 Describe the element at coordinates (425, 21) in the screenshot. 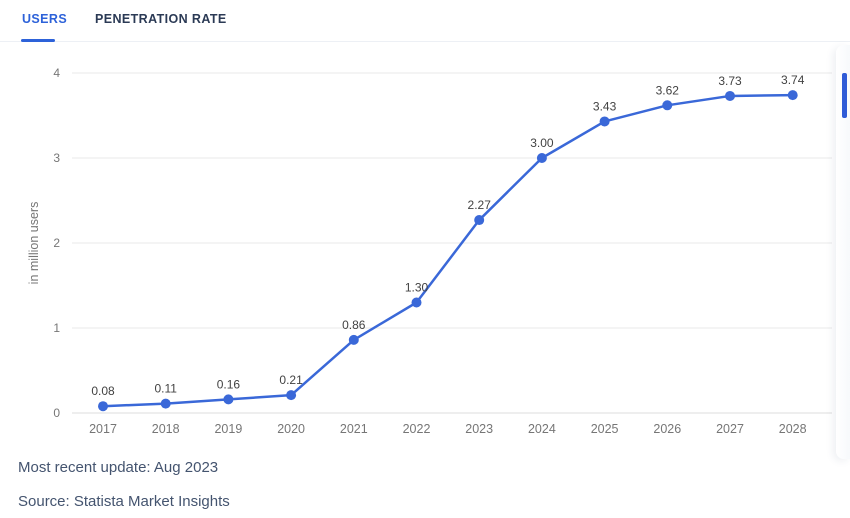

I see `tab-bar: USERS PENETRATION RATE` at that location.